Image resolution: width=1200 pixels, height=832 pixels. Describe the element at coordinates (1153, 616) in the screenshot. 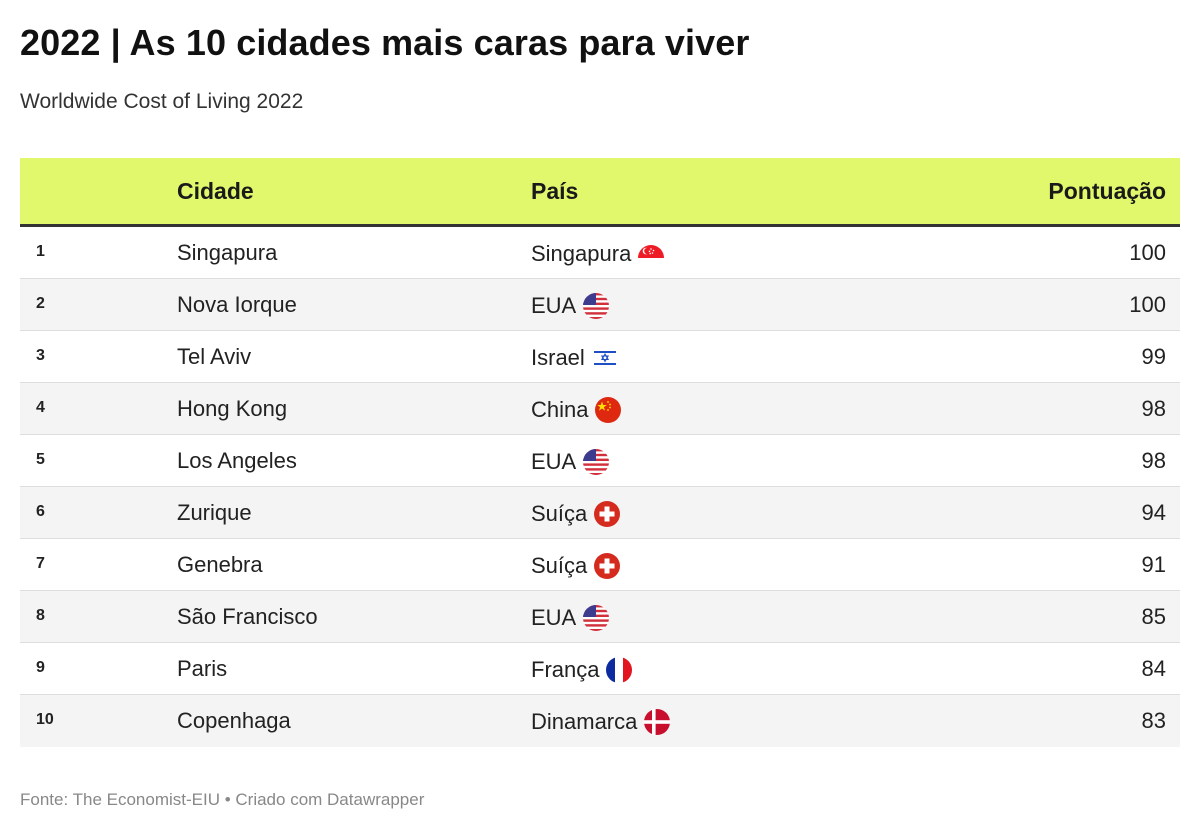

I see `row-score: 85` at that location.